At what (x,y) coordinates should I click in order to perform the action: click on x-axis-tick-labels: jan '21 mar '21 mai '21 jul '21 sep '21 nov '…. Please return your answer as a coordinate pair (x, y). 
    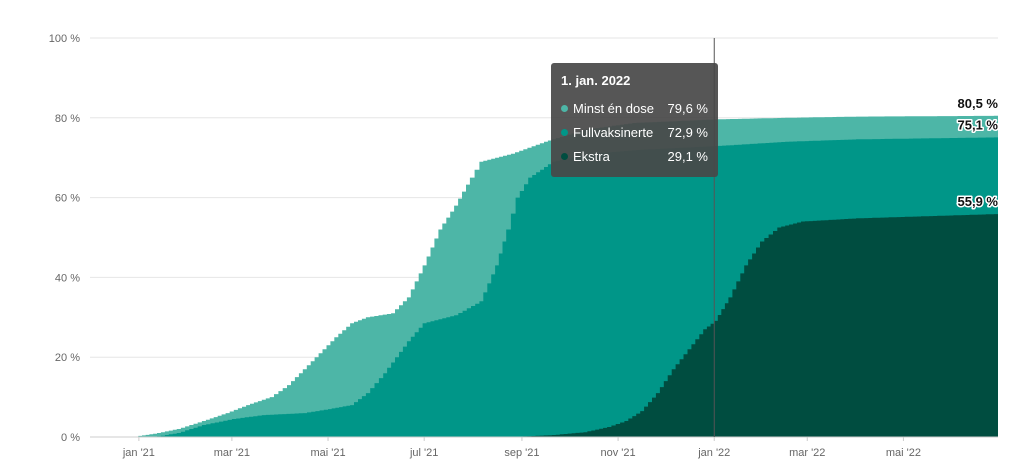
    Looking at the image, I should click on (521, 453).